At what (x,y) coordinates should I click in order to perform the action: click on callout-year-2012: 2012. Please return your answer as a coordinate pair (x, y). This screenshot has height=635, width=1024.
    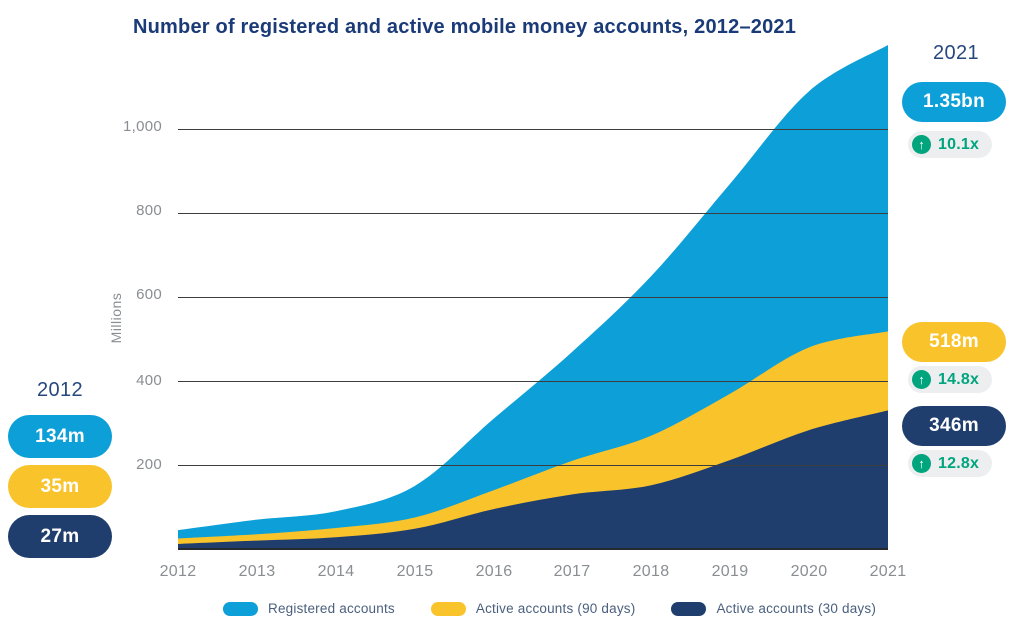
    Looking at the image, I should click on (60, 390).